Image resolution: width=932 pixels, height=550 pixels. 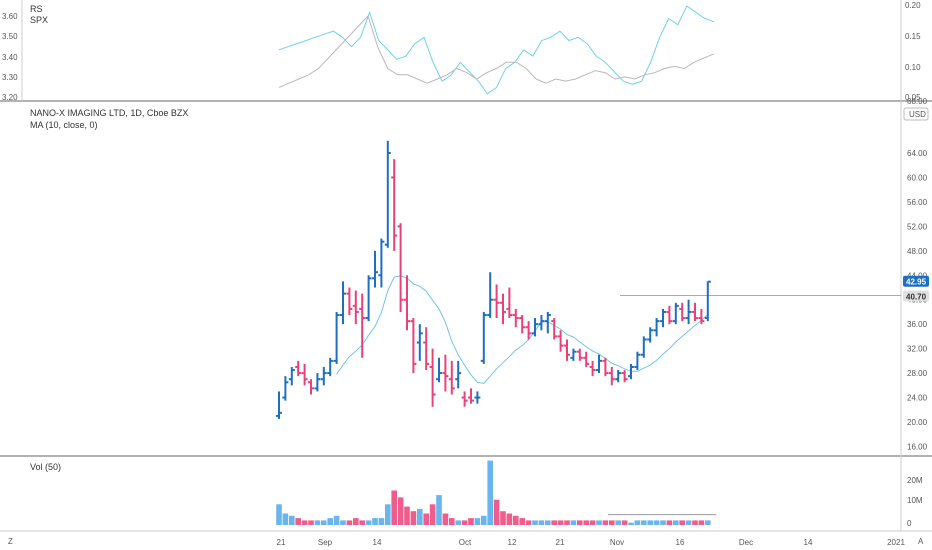 I want to click on ma-indicator-label: MA (10, close, 0), so click(x=64, y=125).